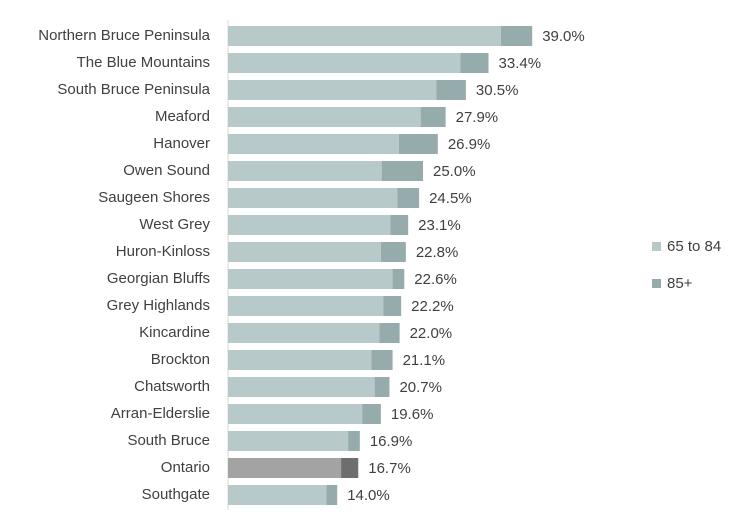 The image size is (750, 531). I want to click on category-label: Owen Sound, so click(166, 170).